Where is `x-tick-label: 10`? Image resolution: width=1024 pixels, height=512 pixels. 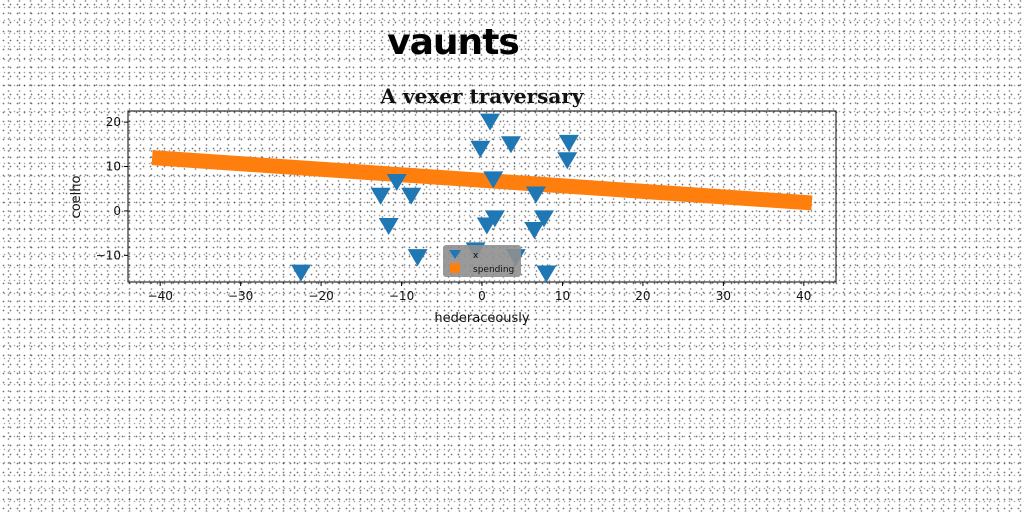 x-tick-label: 10 is located at coordinates (562, 296).